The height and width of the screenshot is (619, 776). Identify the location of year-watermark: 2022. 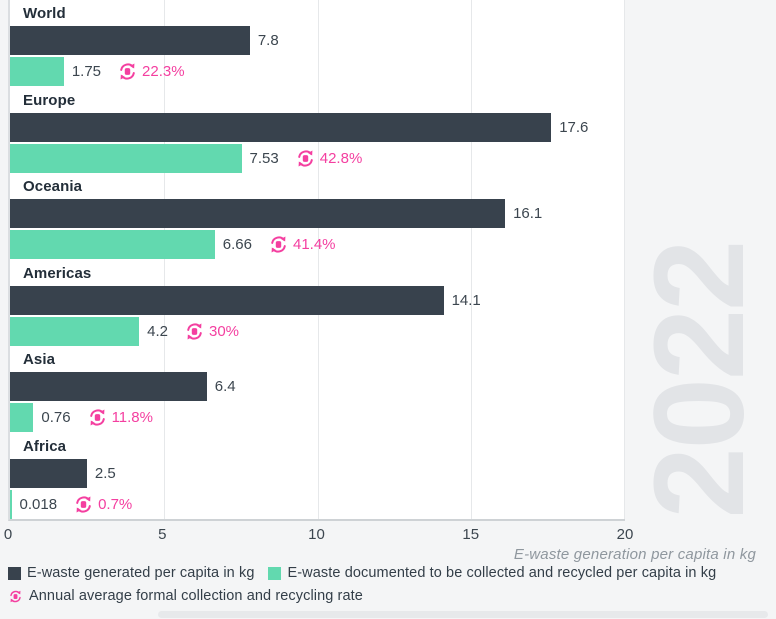
(699, 380).